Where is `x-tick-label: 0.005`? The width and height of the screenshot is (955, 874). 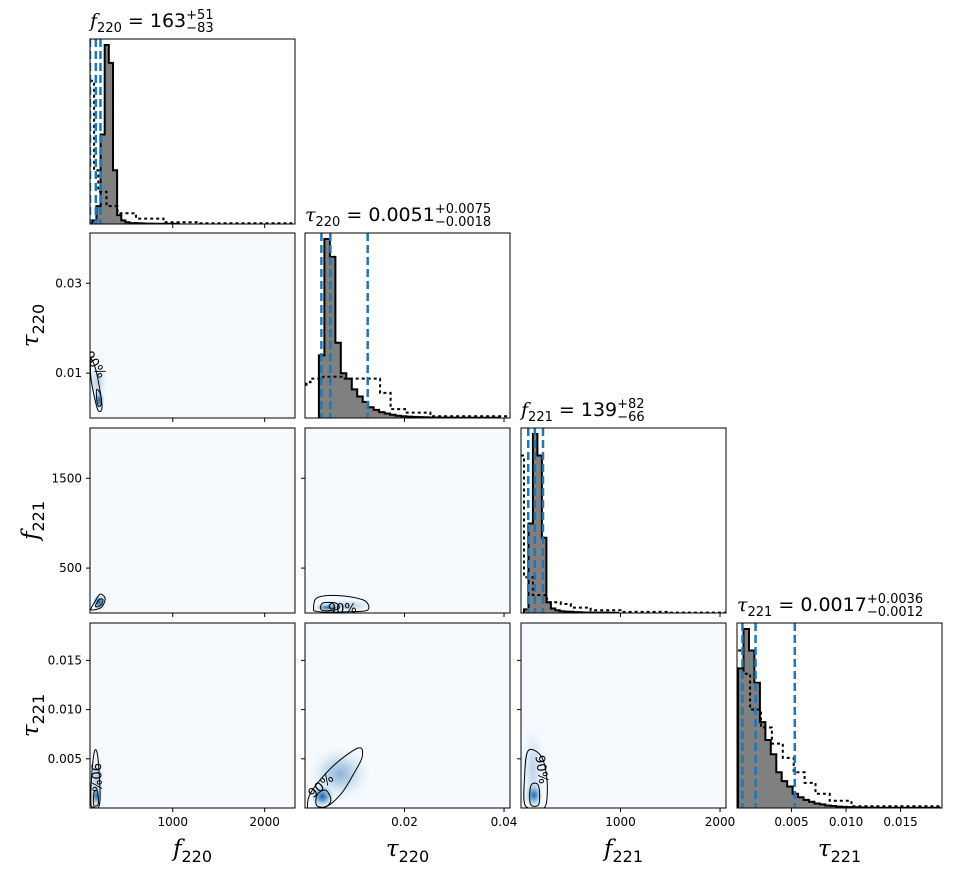
x-tick-label: 0.005 is located at coordinates (791, 822).